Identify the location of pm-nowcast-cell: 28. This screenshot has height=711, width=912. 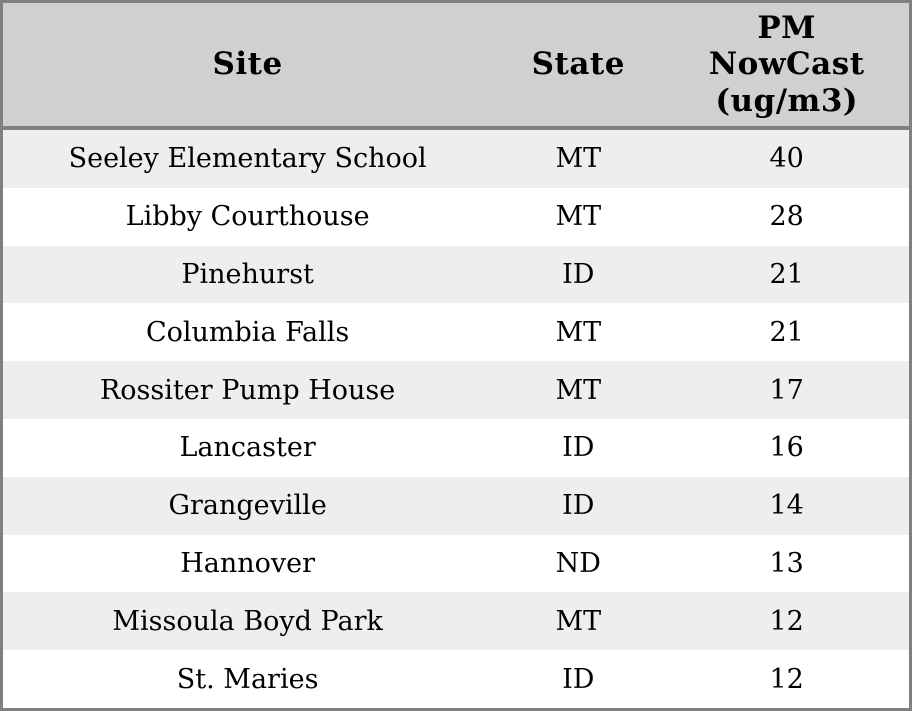
(786, 217).